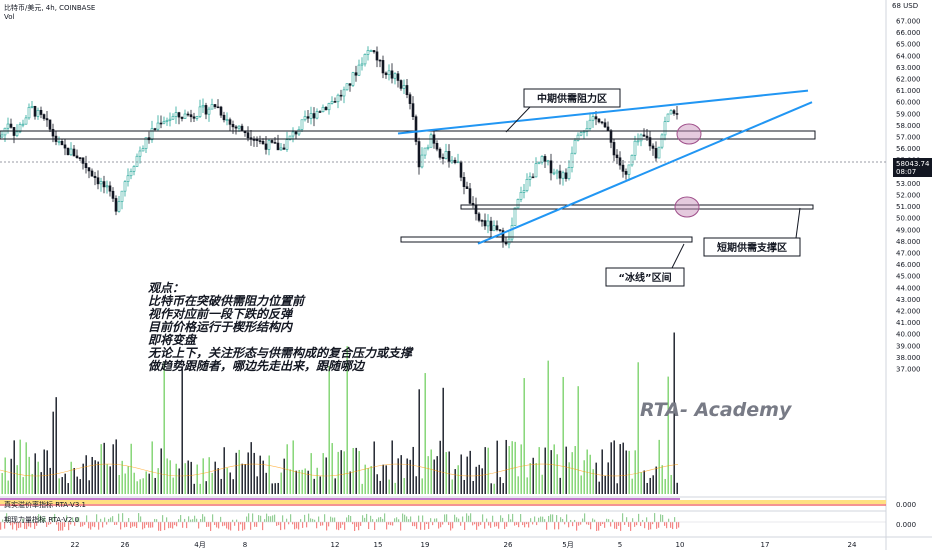 Image resolution: width=932 pixels, height=554 pixels. Describe the element at coordinates (408, 135) in the screenshot. I see `mid-zone-rect` at that location.